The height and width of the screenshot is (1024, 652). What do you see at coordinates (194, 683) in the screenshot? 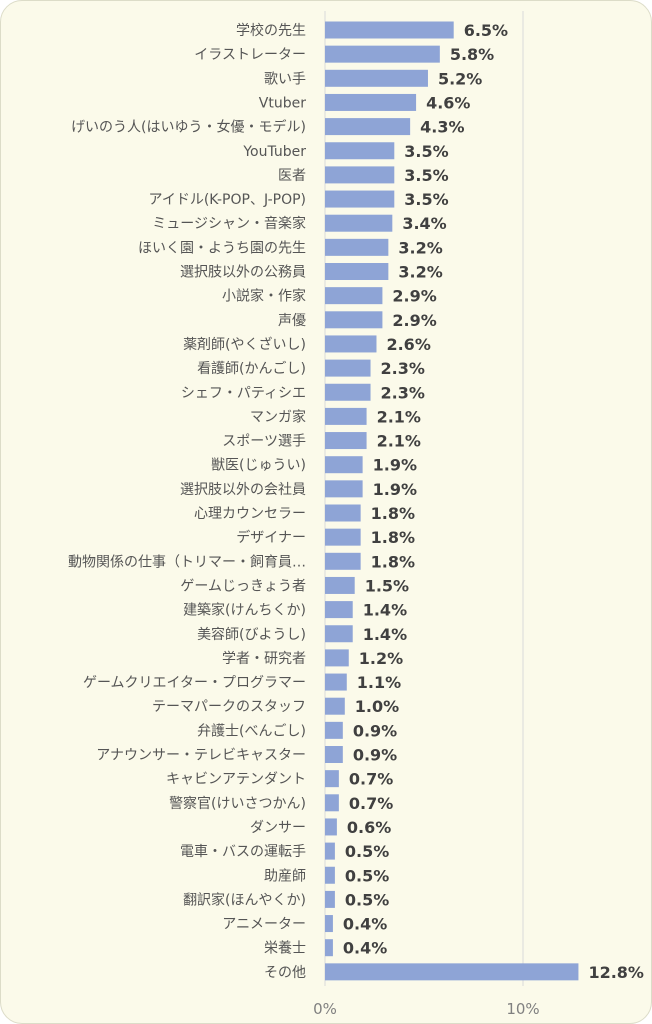
I see `category-label: ゲームクリエイター・プログラマー` at bounding box center [194, 683].